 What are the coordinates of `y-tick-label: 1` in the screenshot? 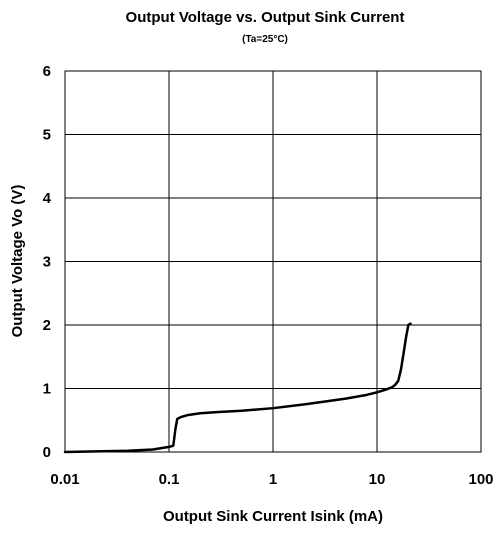 It's located at (47, 389).